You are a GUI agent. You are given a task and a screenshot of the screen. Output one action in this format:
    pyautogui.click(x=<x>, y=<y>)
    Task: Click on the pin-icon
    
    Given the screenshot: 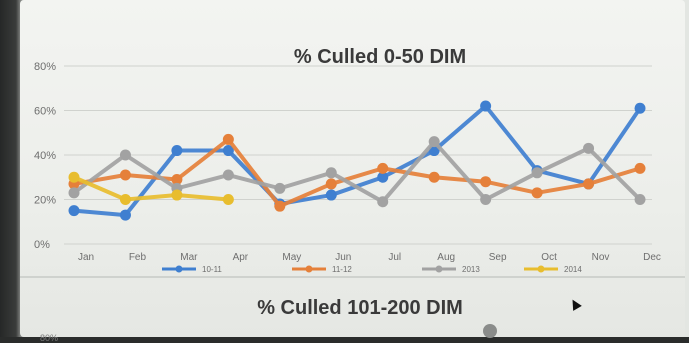 What is the action you would take?
    pyautogui.click(x=490, y=331)
    